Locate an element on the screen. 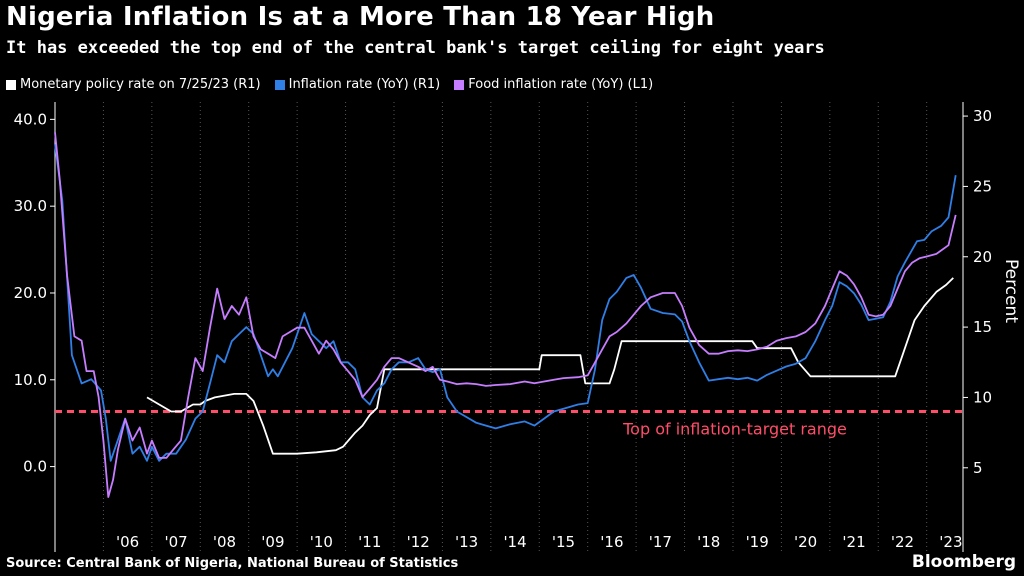 The image size is (1024, 576). legend-item-food: Food inflation rate (YoY) (L1) is located at coordinates (553, 84).